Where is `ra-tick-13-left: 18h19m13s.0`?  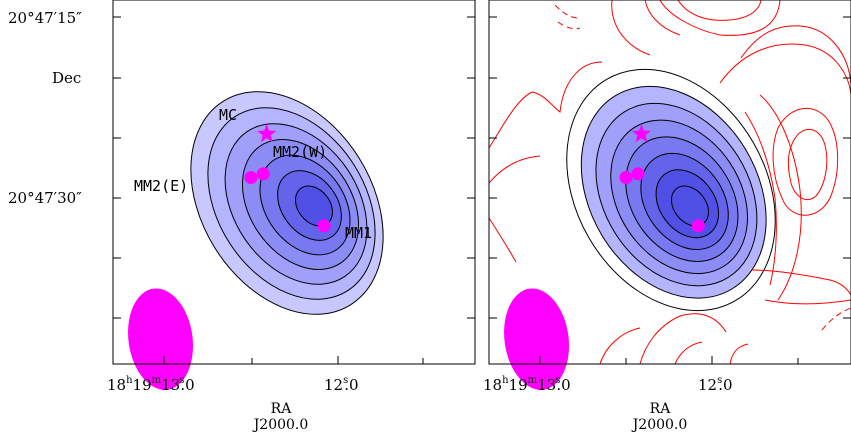
ra-tick-13-left: 18h19m13s.0 is located at coordinates (151, 384).